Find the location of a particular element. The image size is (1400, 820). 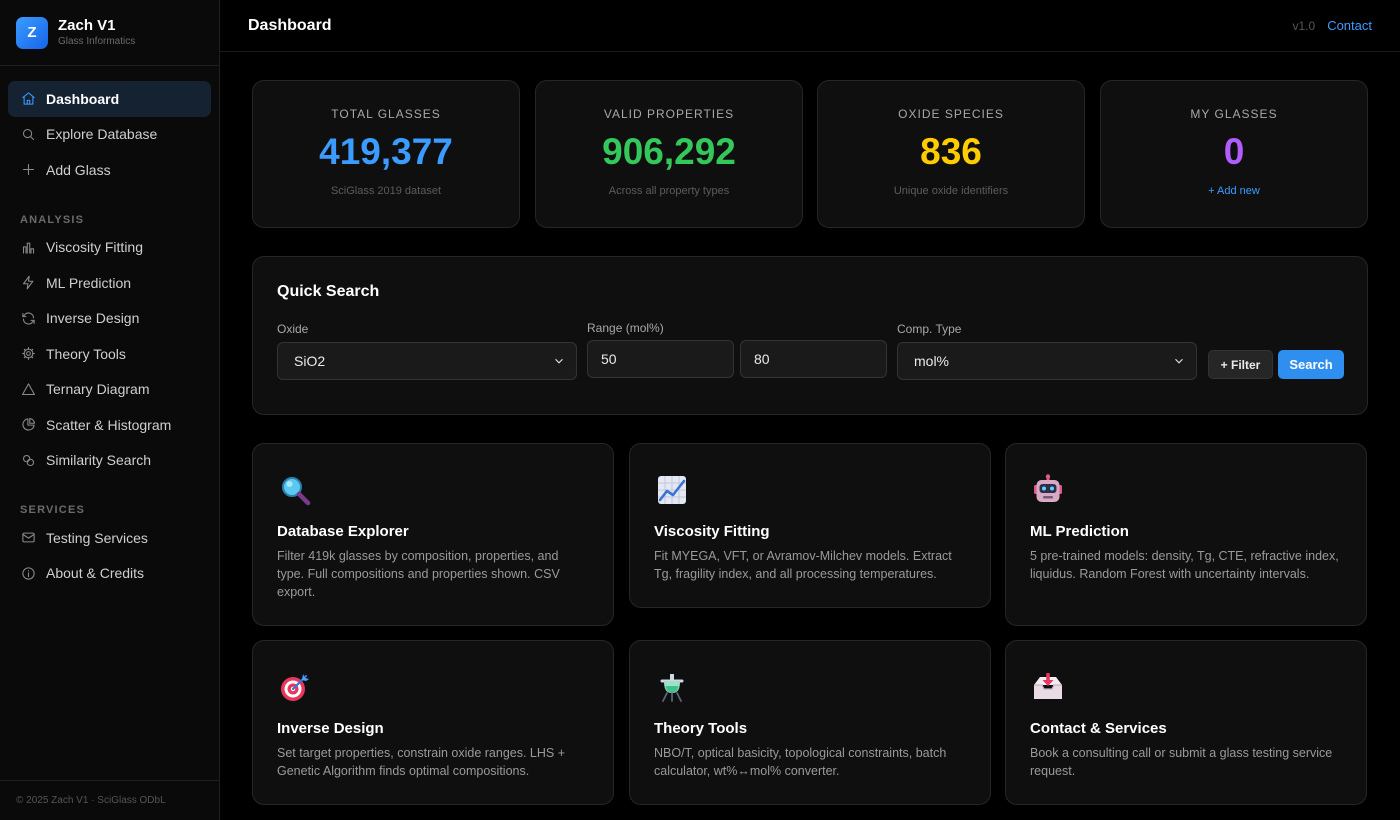

stat-label: TOTAL GLASSES is located at coordinates (386, 114).